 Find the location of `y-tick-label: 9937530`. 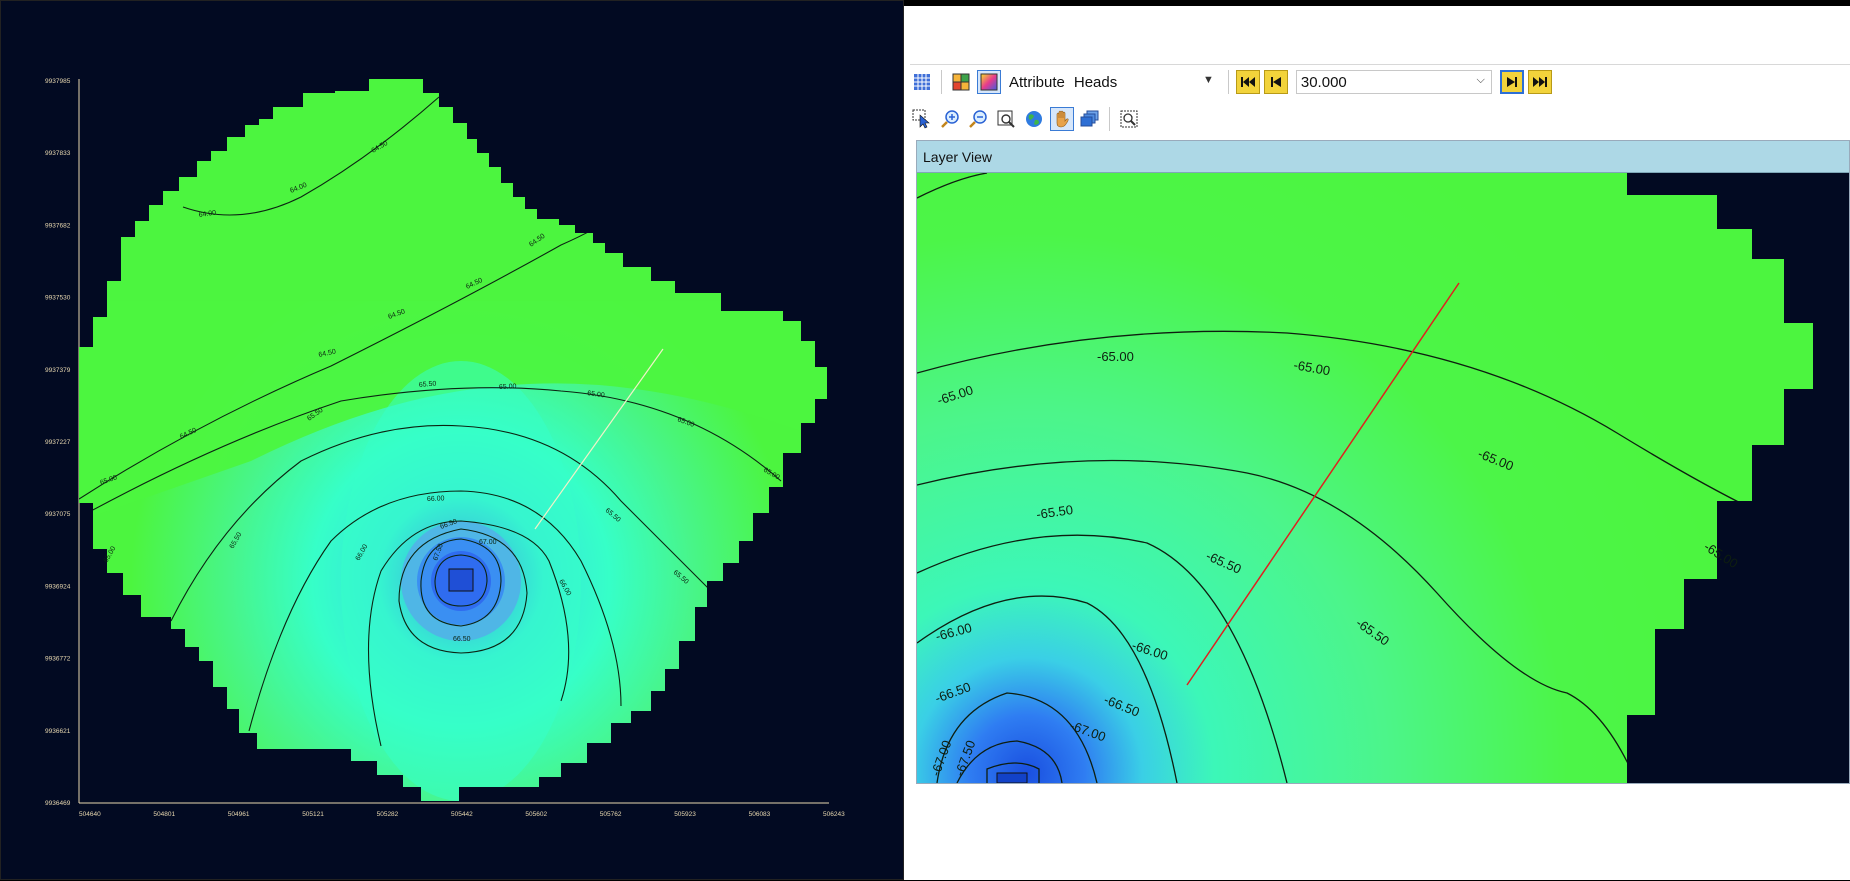

y-tick-label: 9937530 is located at coordinates (58, 298).